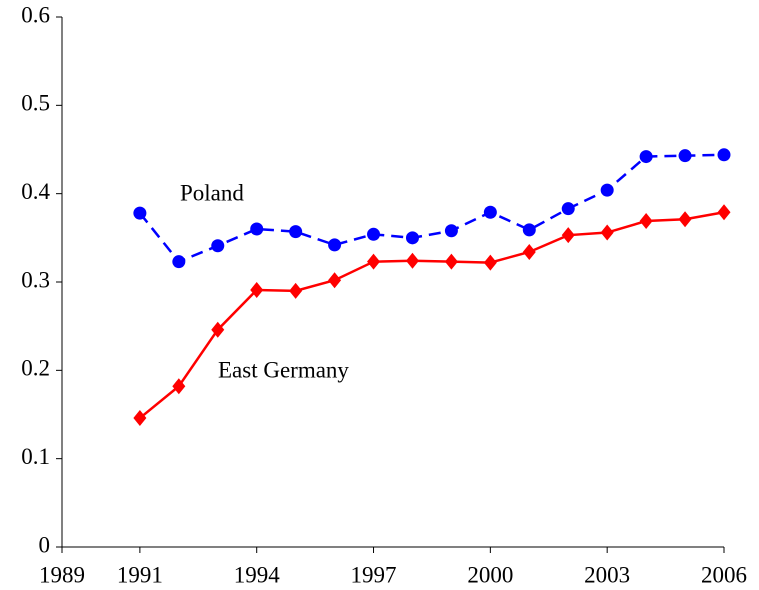  I want to click on y-tick-label: 0.4, so click(35, 191).